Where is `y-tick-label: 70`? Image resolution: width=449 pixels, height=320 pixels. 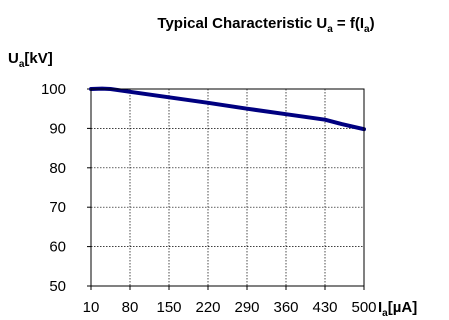 y-tick-label: 70 is located at coordinates (57, 207).